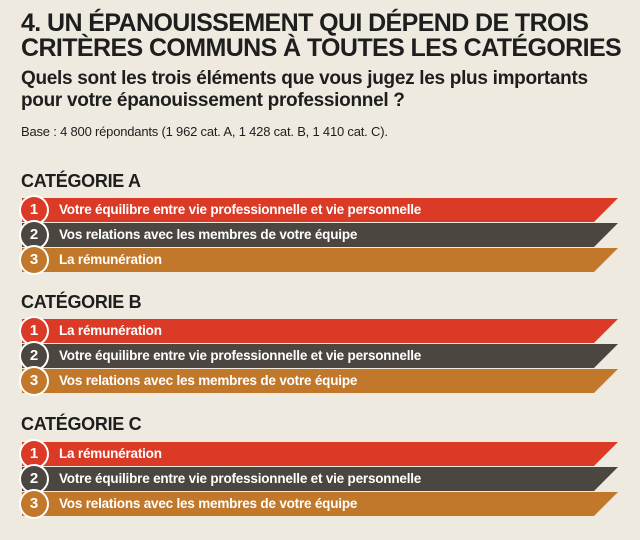 The width and height of the screenshot is (640, 540). I want to click on category-b-rank-1-row: 1 La rémunération, so click(320, 331).